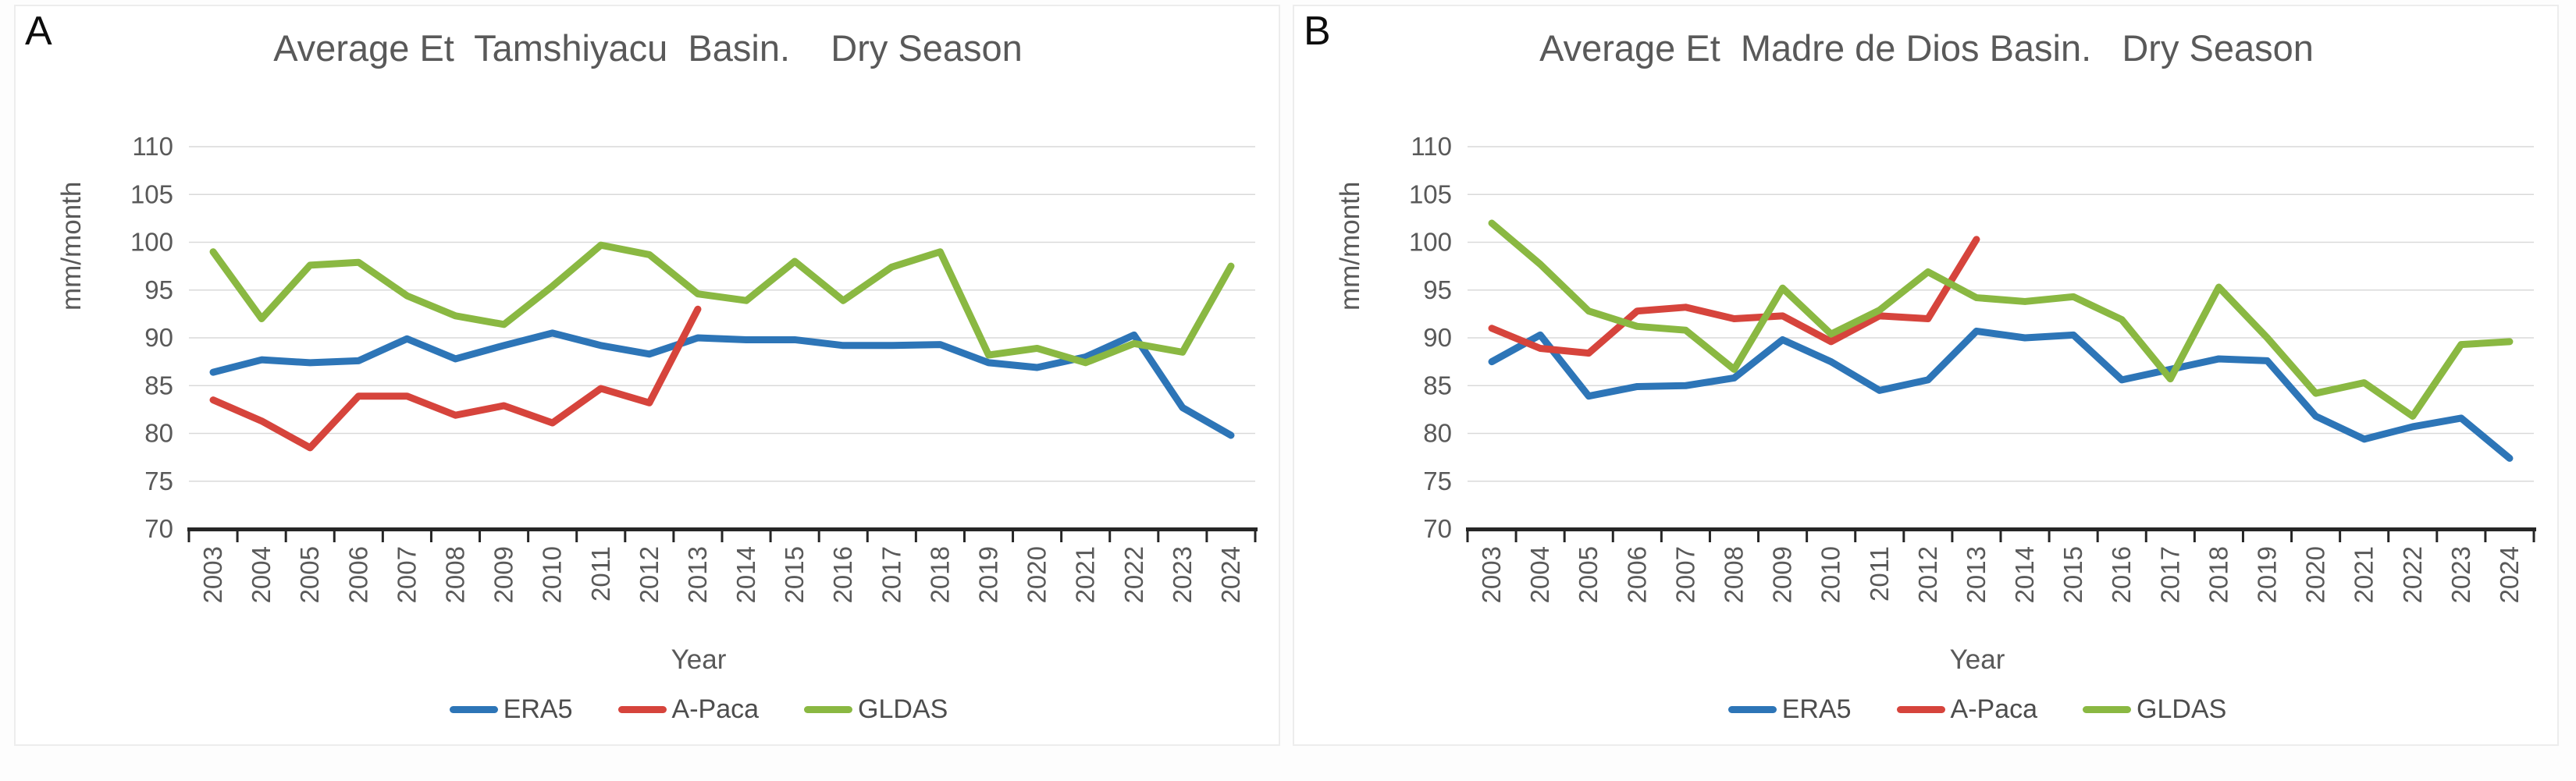  I want to click on panel-letter: A, so click(39, 31).